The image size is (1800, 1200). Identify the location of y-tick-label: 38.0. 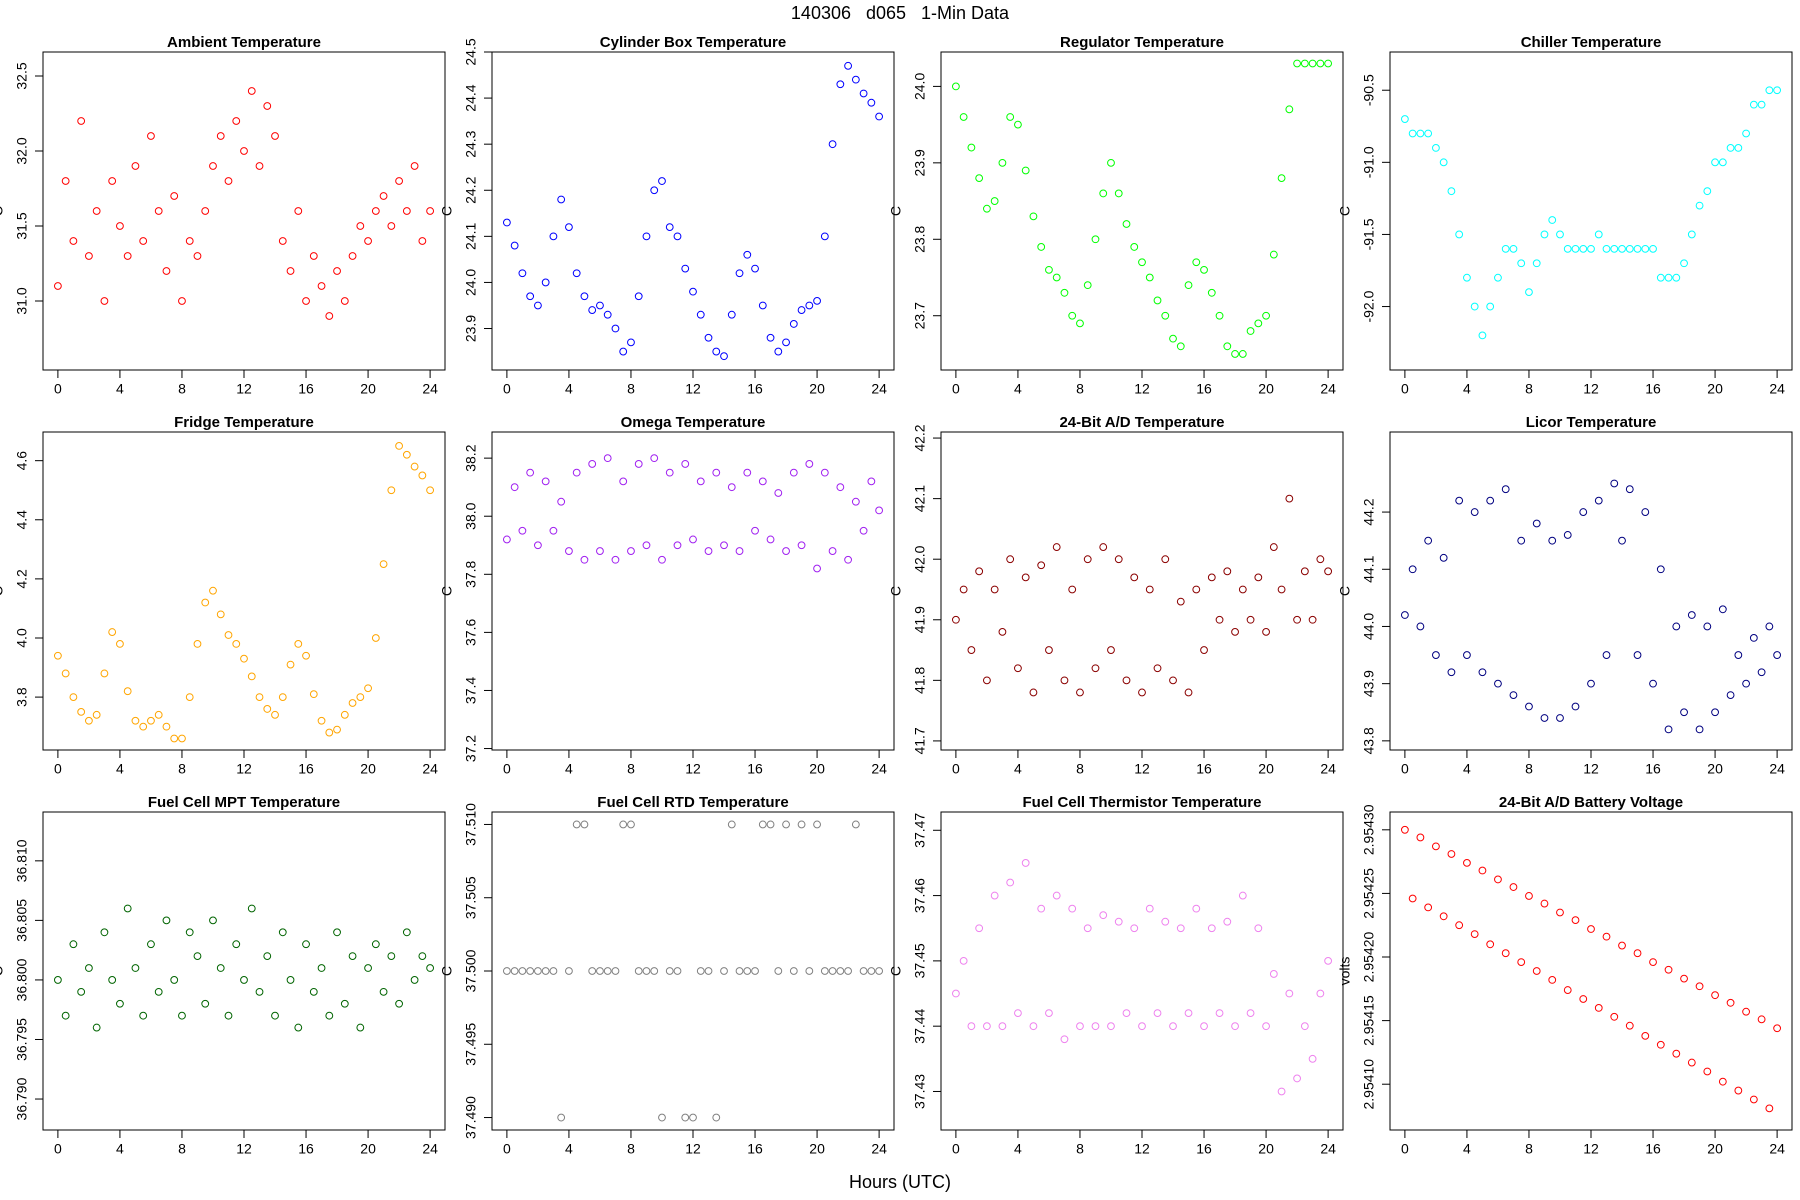
(471, 515).